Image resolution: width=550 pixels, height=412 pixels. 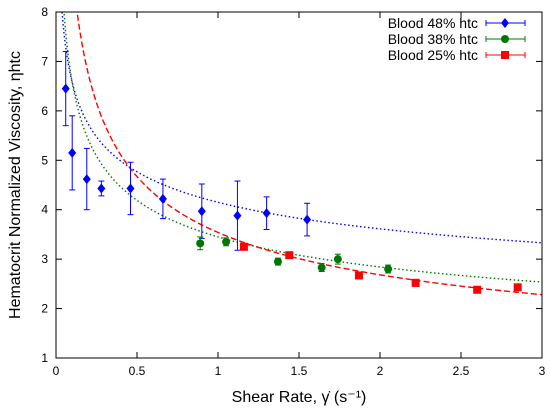 What do you see at coordinates (44, 358) in the screenshot?
I see `y-tick-label: 1` at bounding box center [44, 358].